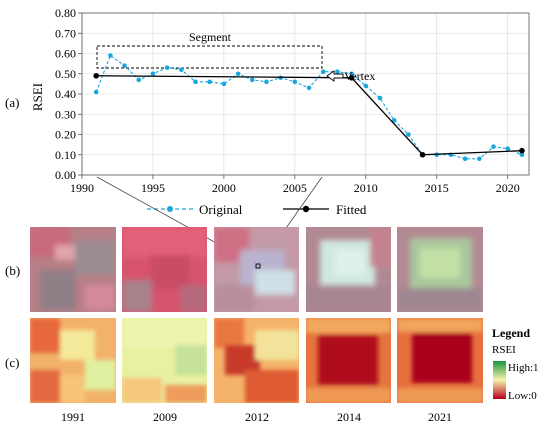  I want to click on satellite-image-2009, so click(164, 269).